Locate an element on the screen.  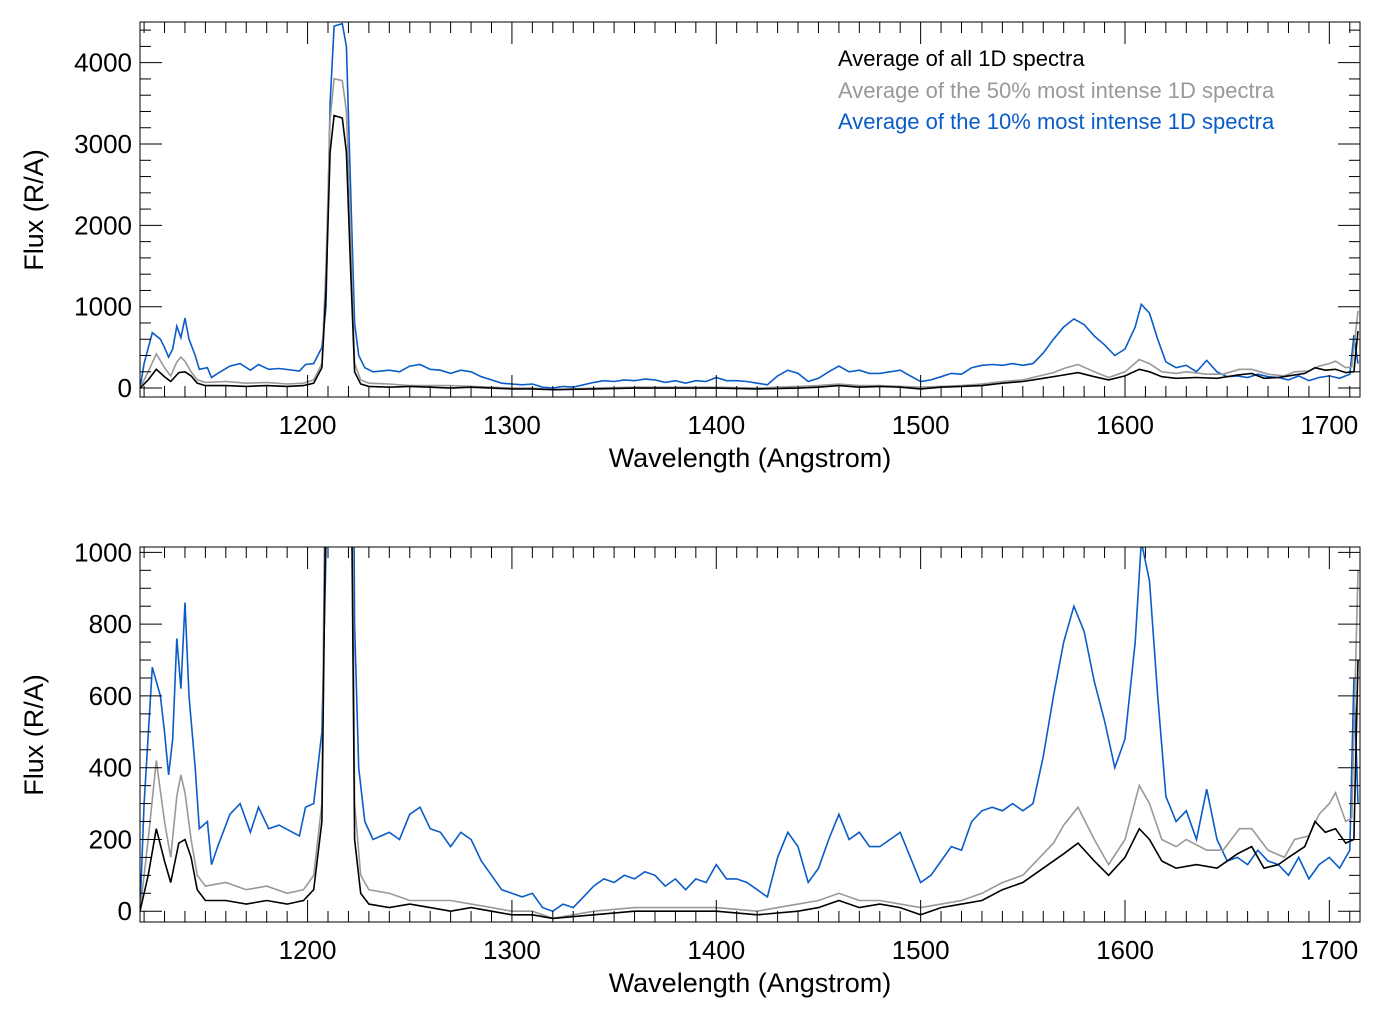
y-tick-label: 200 is located at coordinates (110, 839).